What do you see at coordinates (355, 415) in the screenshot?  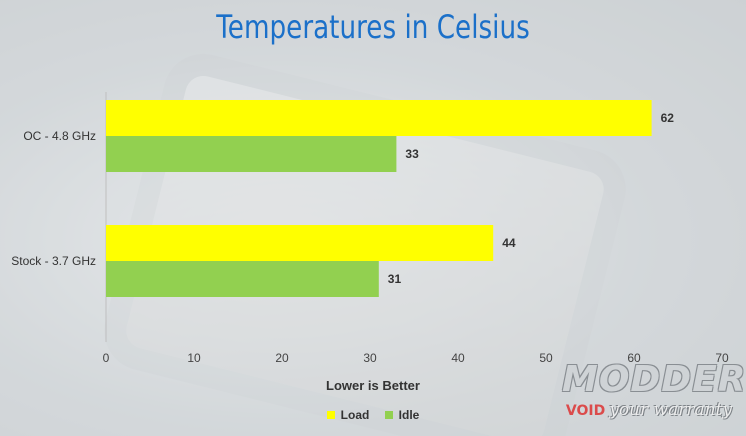 I see `legend-label-load: Load` at bounding box center [355, 415].